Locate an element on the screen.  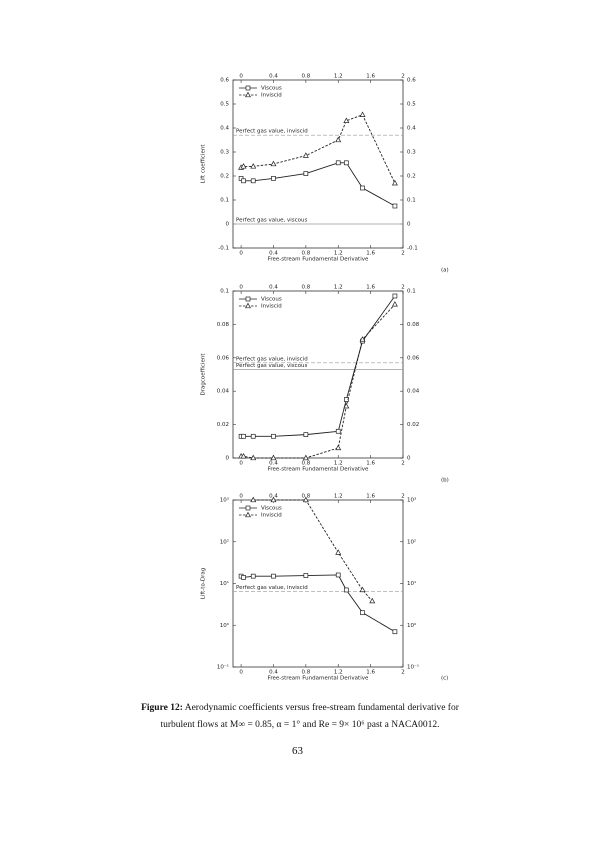
y-tick-label: 10³ is located at coordinates (411, 500).